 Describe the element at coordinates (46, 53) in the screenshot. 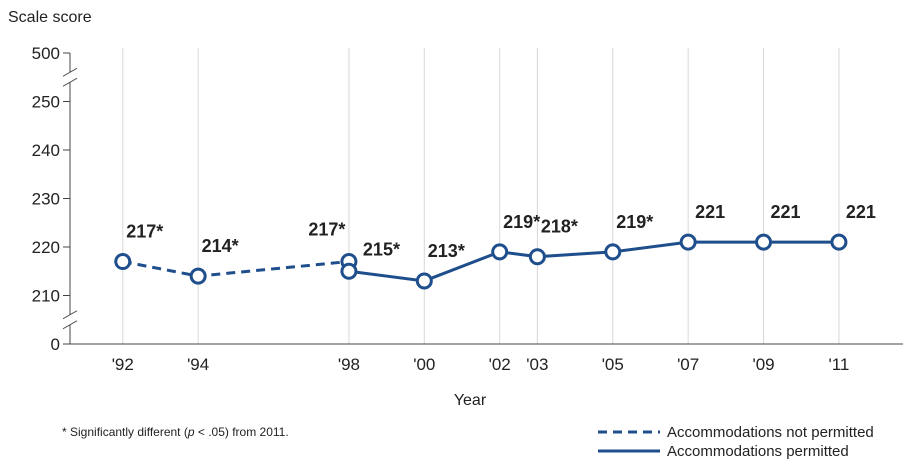

I see `y-tick-label: 500` at that location.